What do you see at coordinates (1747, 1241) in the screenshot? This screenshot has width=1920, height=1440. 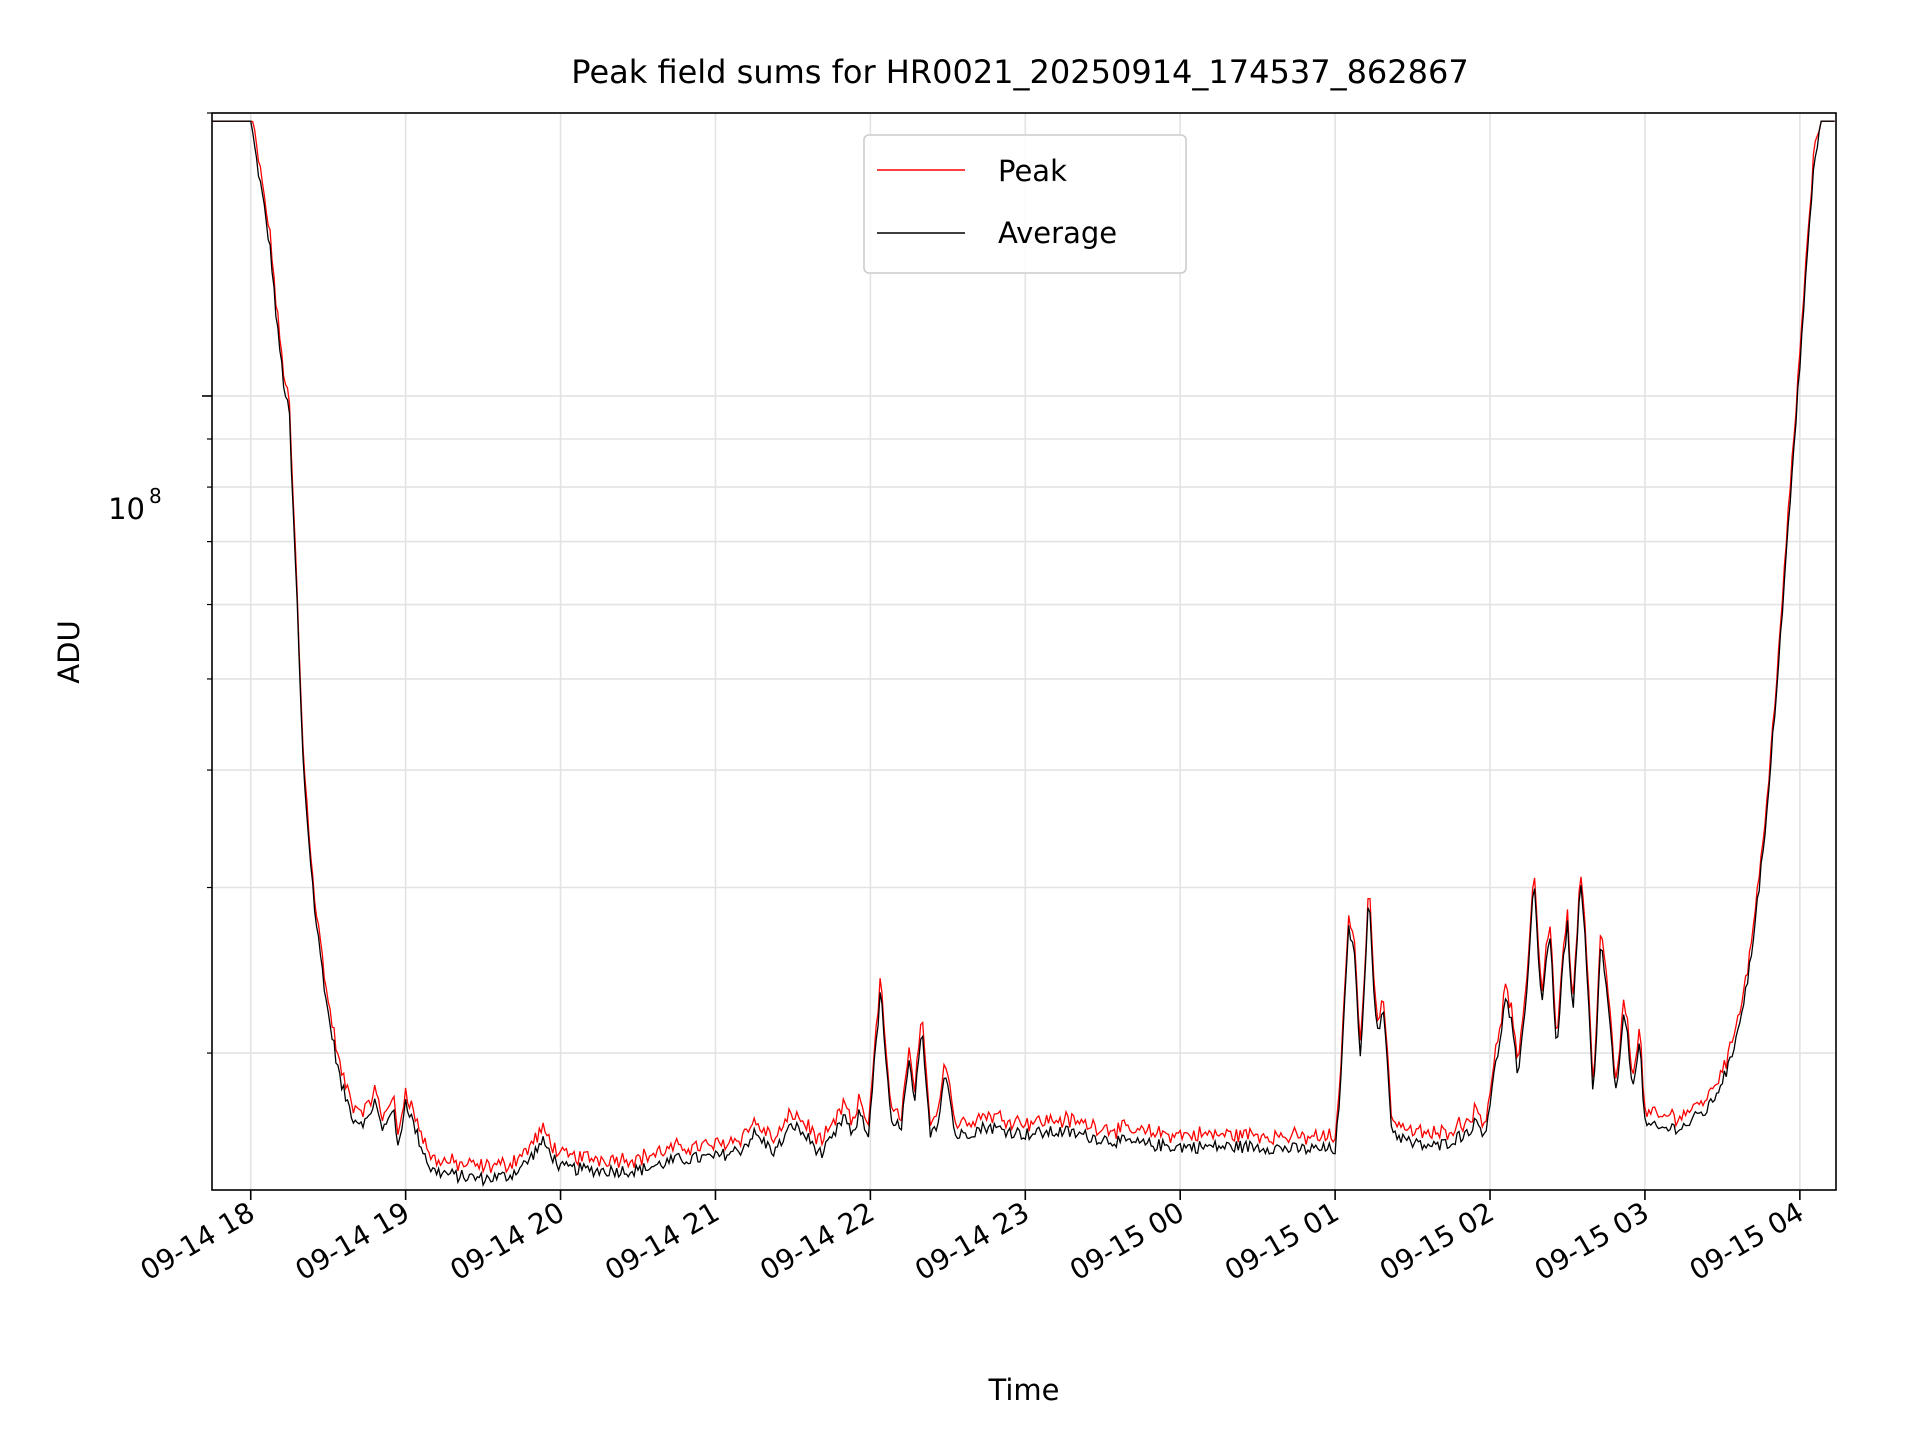 I see `x-tick-label: 09-15 04` at bounding box center [1747, 1241].